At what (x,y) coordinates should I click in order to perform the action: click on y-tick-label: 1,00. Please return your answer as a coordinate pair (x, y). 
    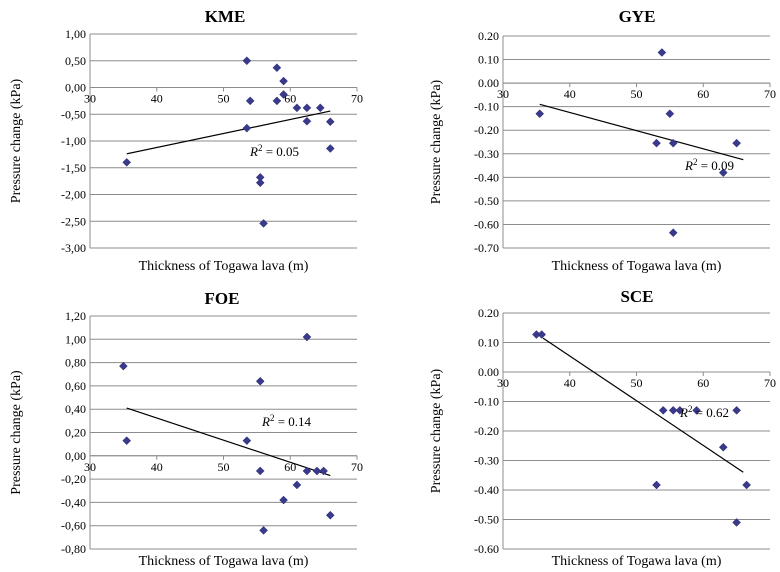
    Looking at the image, I should click on (75, 34).